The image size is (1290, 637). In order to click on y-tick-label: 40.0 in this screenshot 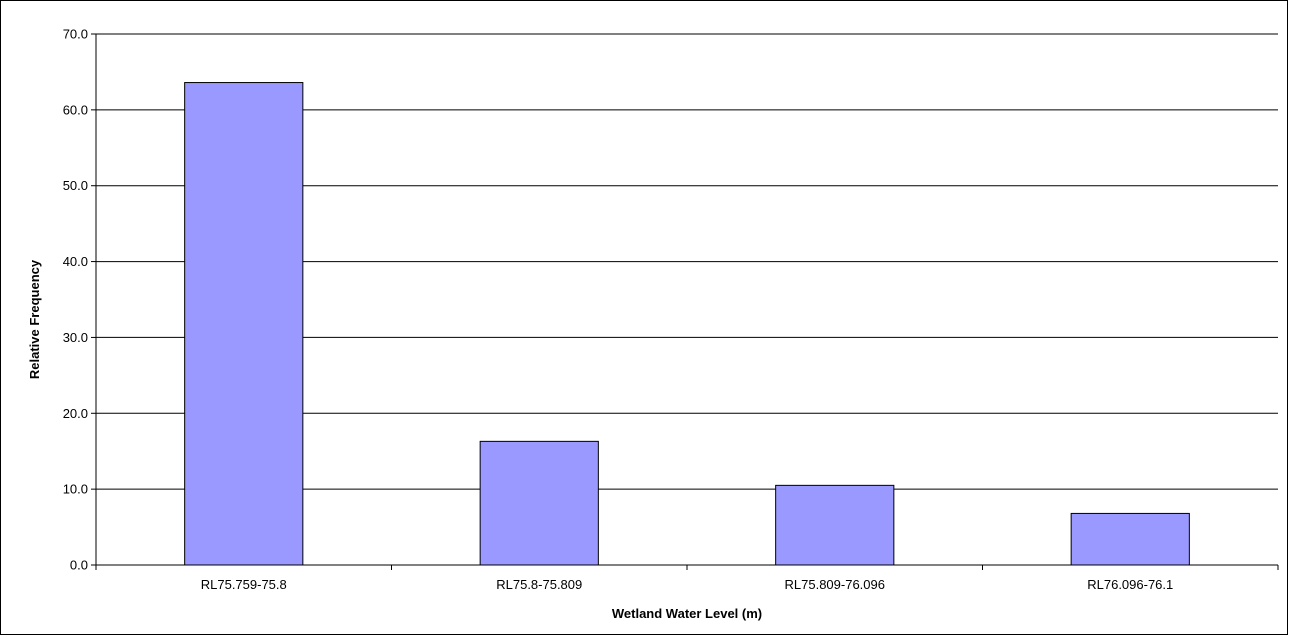, I will do `click(75, 261)`.